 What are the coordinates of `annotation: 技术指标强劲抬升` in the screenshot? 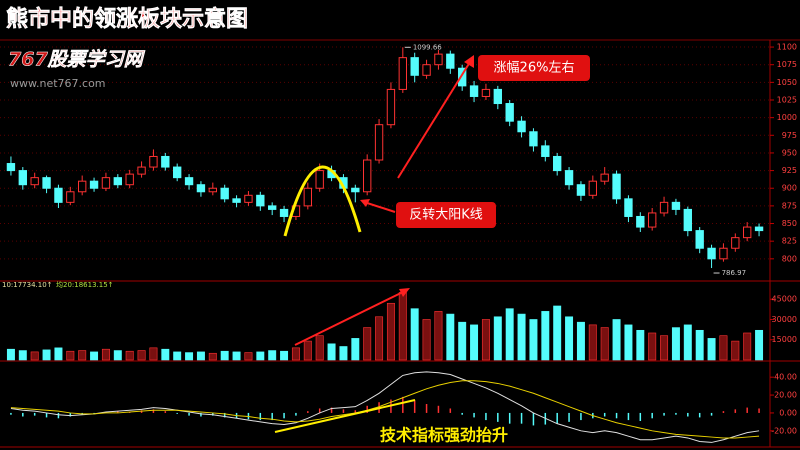 It's located at (444, 435).